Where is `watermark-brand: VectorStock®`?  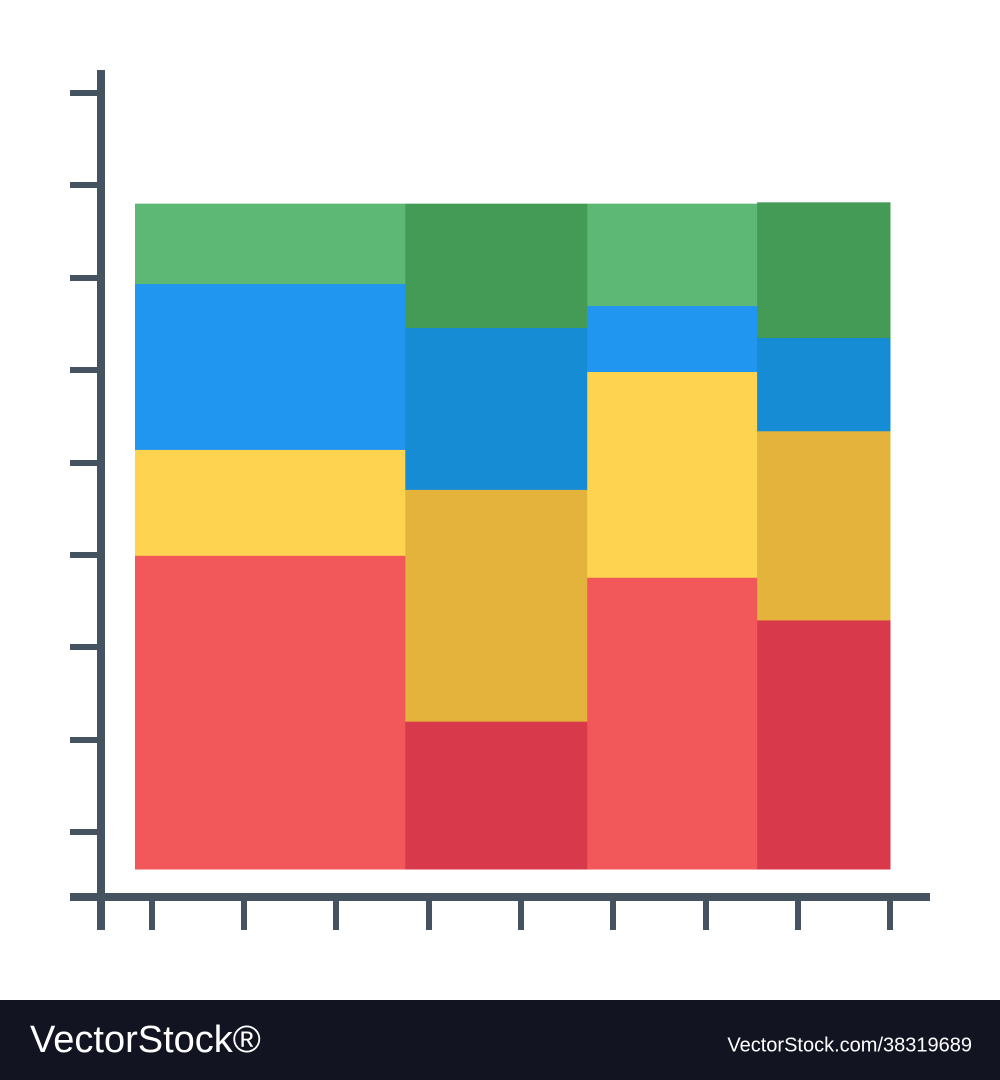
watermark-brand: VectorStock® is located at coordinates (145, 1040).